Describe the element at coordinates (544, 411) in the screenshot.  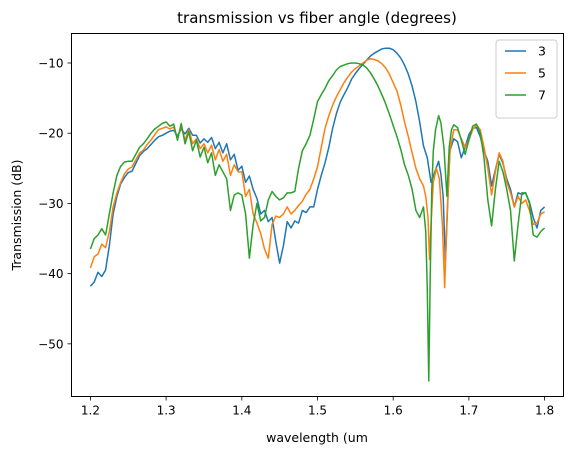
I see `x-tick-label: 1.8` at that location.